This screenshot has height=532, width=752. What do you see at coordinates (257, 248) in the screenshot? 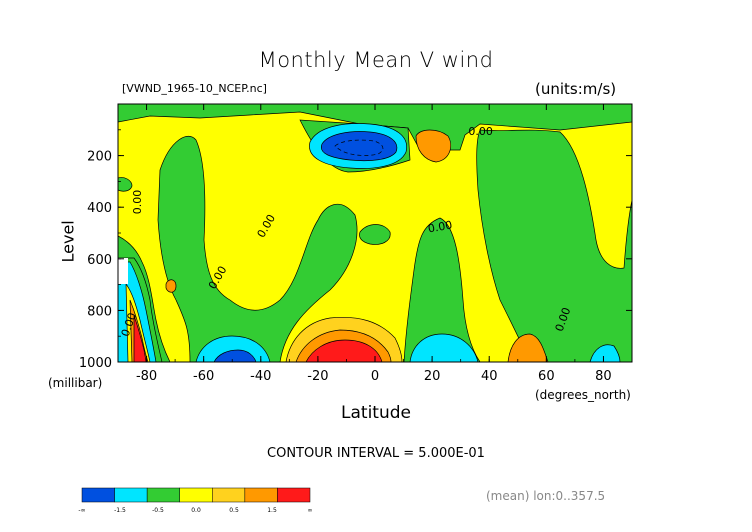
I see `region-sh-column` at bounding box center [257, 248].